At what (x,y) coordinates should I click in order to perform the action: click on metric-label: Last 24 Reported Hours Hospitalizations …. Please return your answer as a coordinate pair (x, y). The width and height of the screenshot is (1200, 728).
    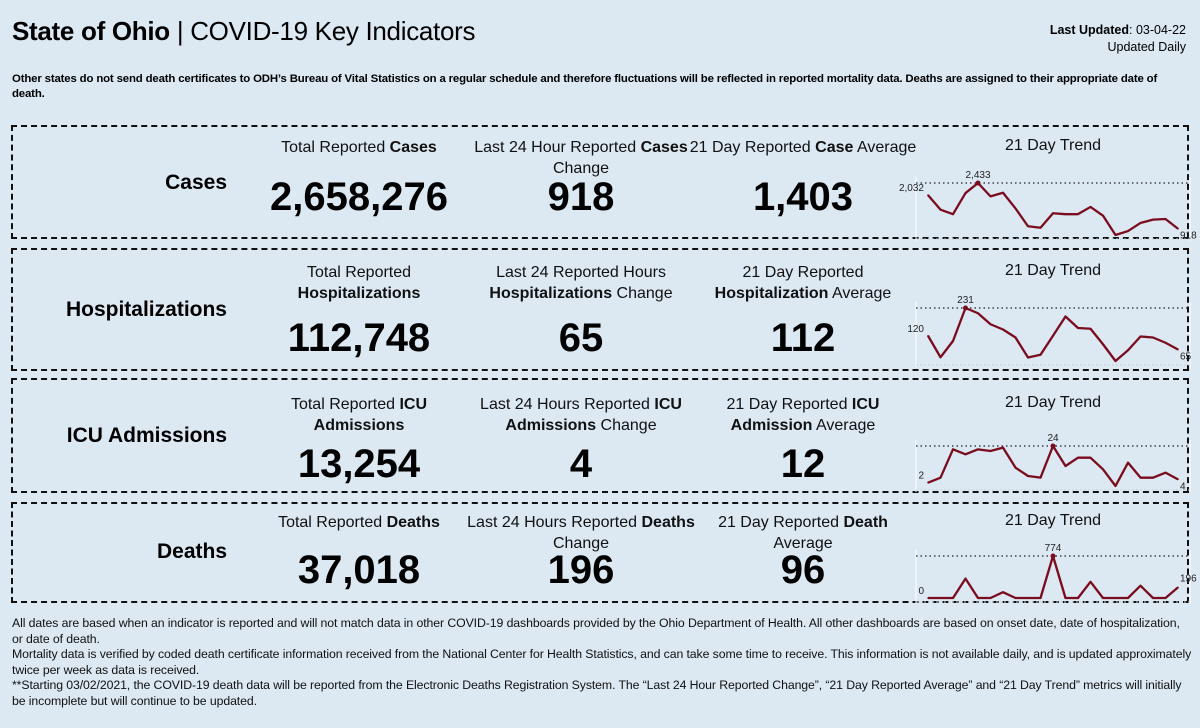
    Looking at the image, I should click on (581, 283).